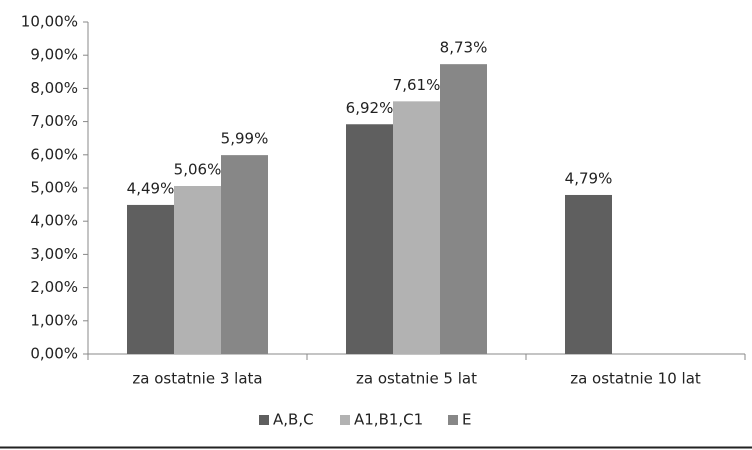 The height and width of the screenshot is (450, 752). I want to click on value-label: 4,49%, so click(151, 188).